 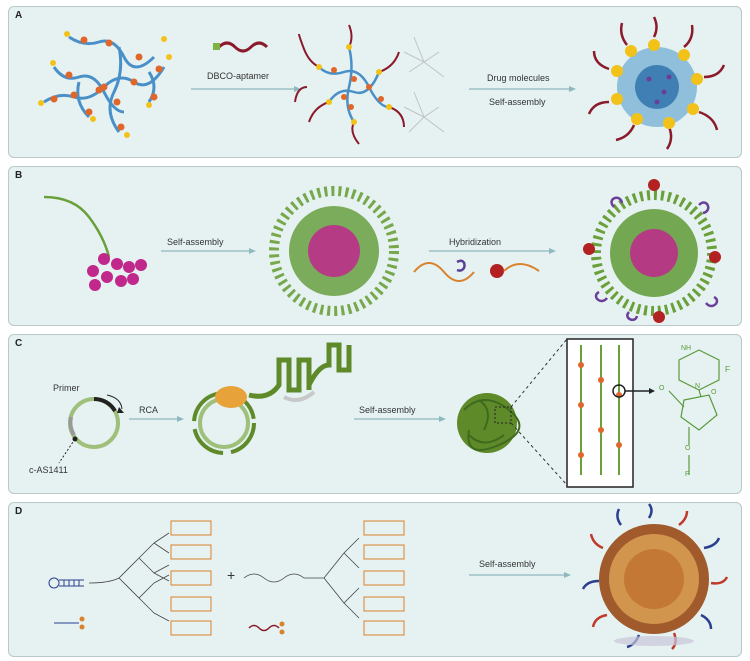 What do you see at coordinates (686, 348) in the screenshot?
I see `nh-group: NH` at bounding box center [686, 348].